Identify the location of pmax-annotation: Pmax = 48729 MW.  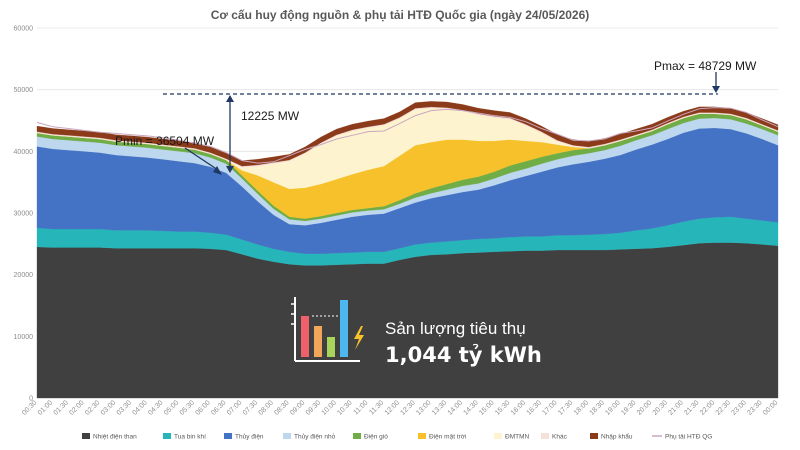
(705, 66).